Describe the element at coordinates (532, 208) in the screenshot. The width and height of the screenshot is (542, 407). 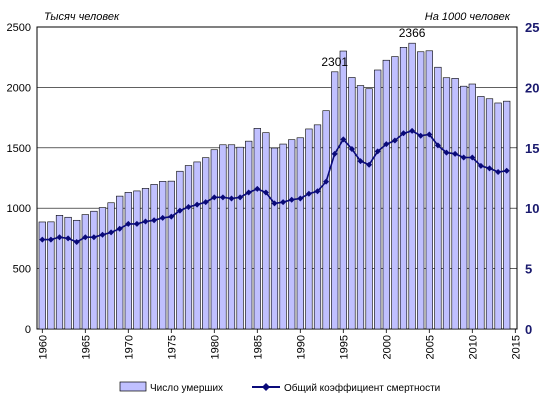
I see `right-tick-label: 10` at that location.